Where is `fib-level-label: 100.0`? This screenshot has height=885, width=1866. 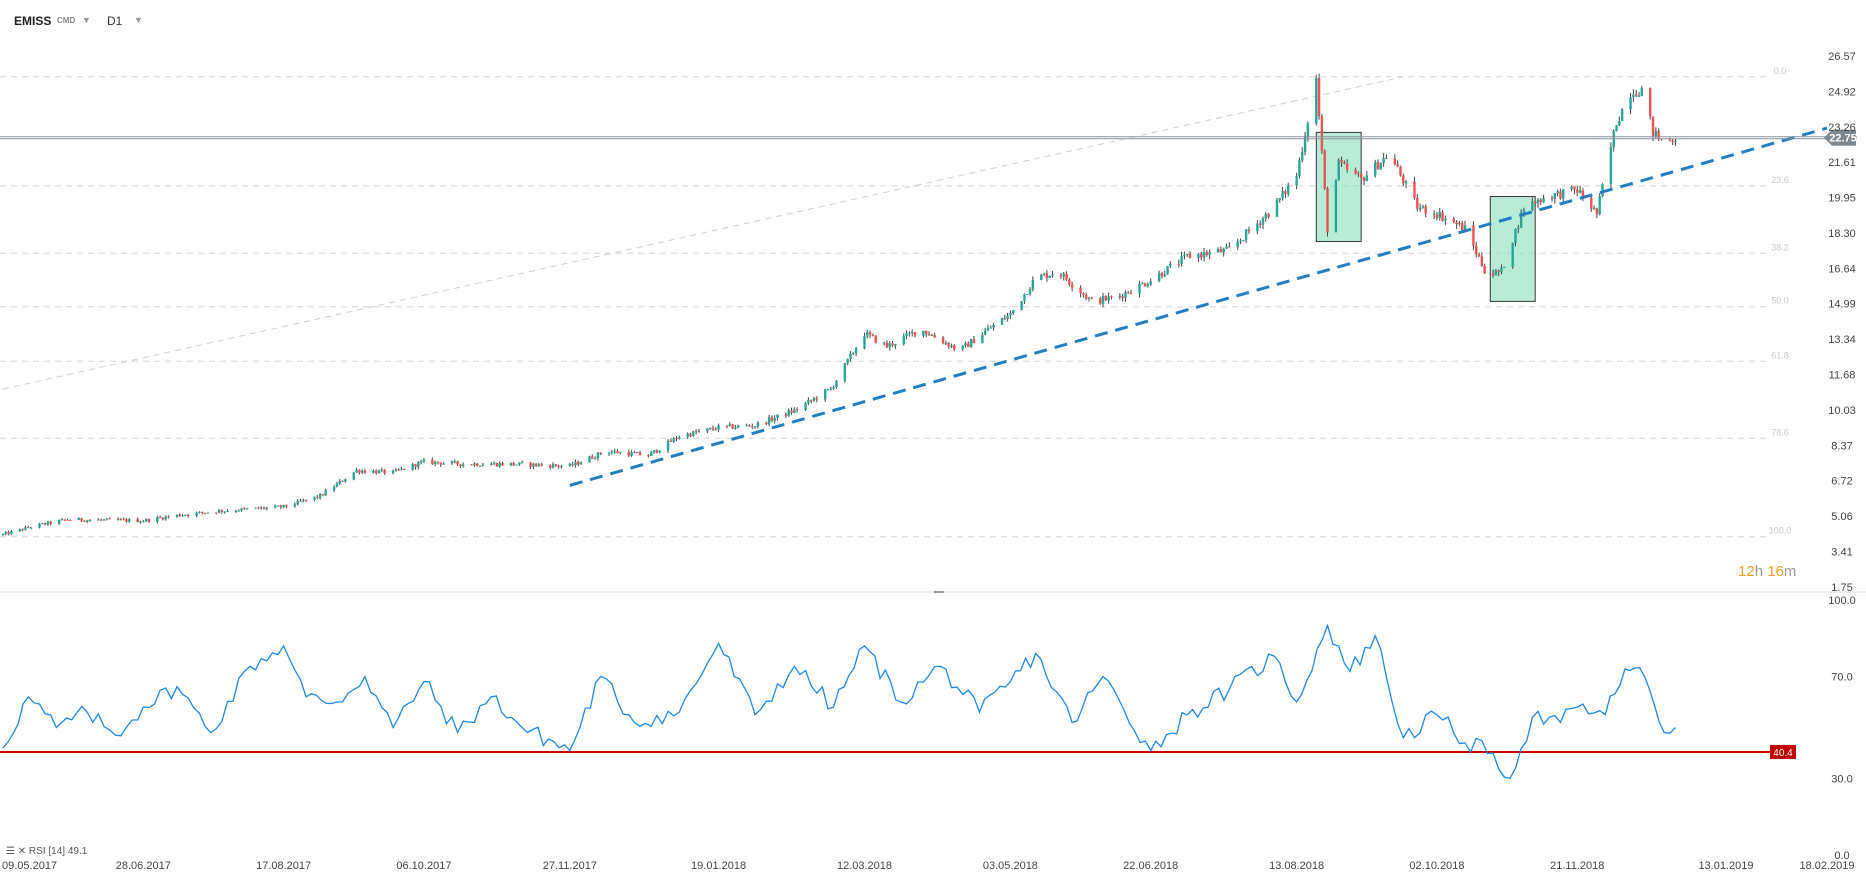
fib-level-label: 100.0 is located at coordinates (1780, 531).